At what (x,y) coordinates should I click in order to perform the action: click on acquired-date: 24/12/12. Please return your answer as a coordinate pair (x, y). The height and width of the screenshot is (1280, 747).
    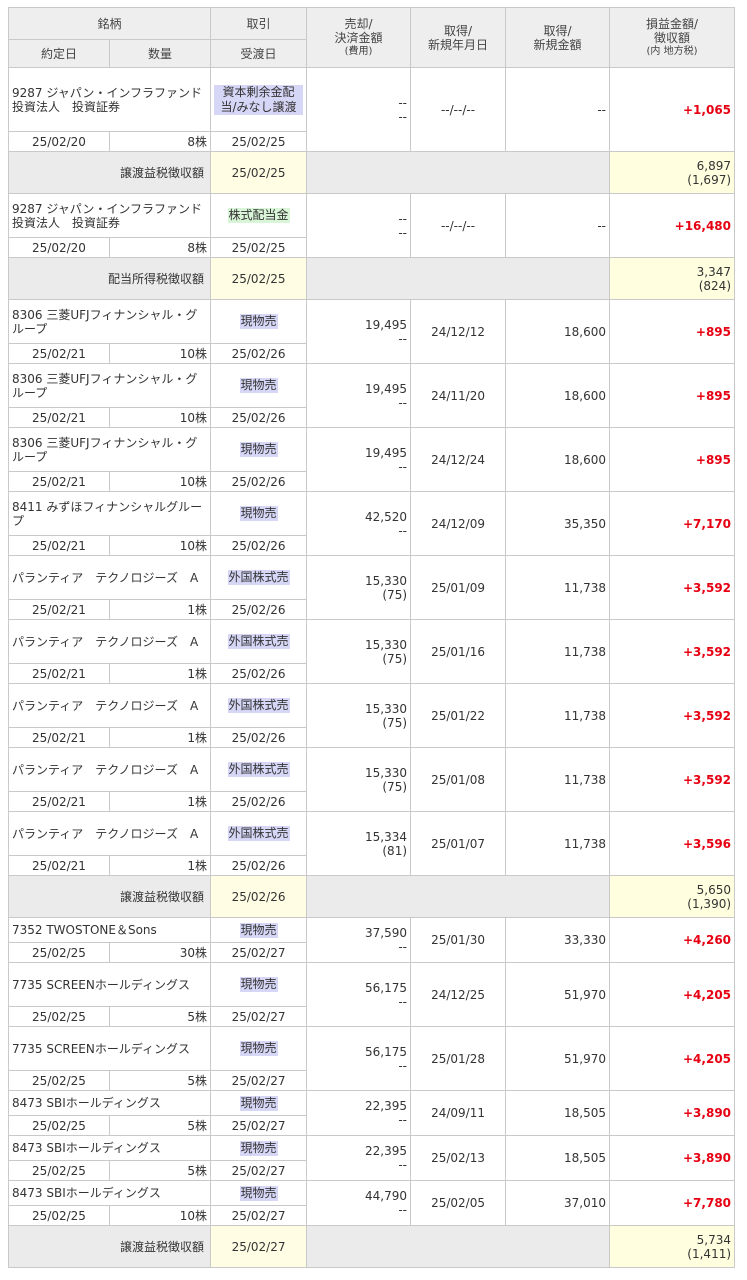
    Looking at the image, I should click on (458, 331).